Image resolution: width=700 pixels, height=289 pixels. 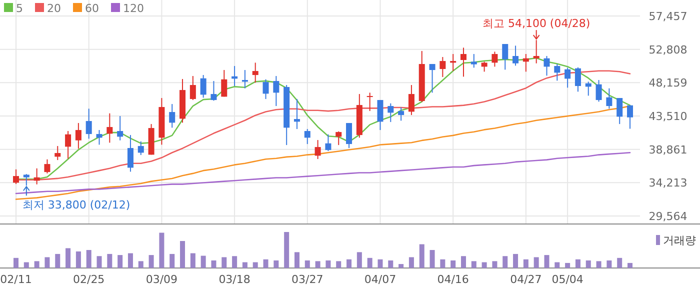 What do you see at coordinates (668, 117) in the screenshot?
I see `y-tick-label: 43,510` at bounding box center [668, 117].